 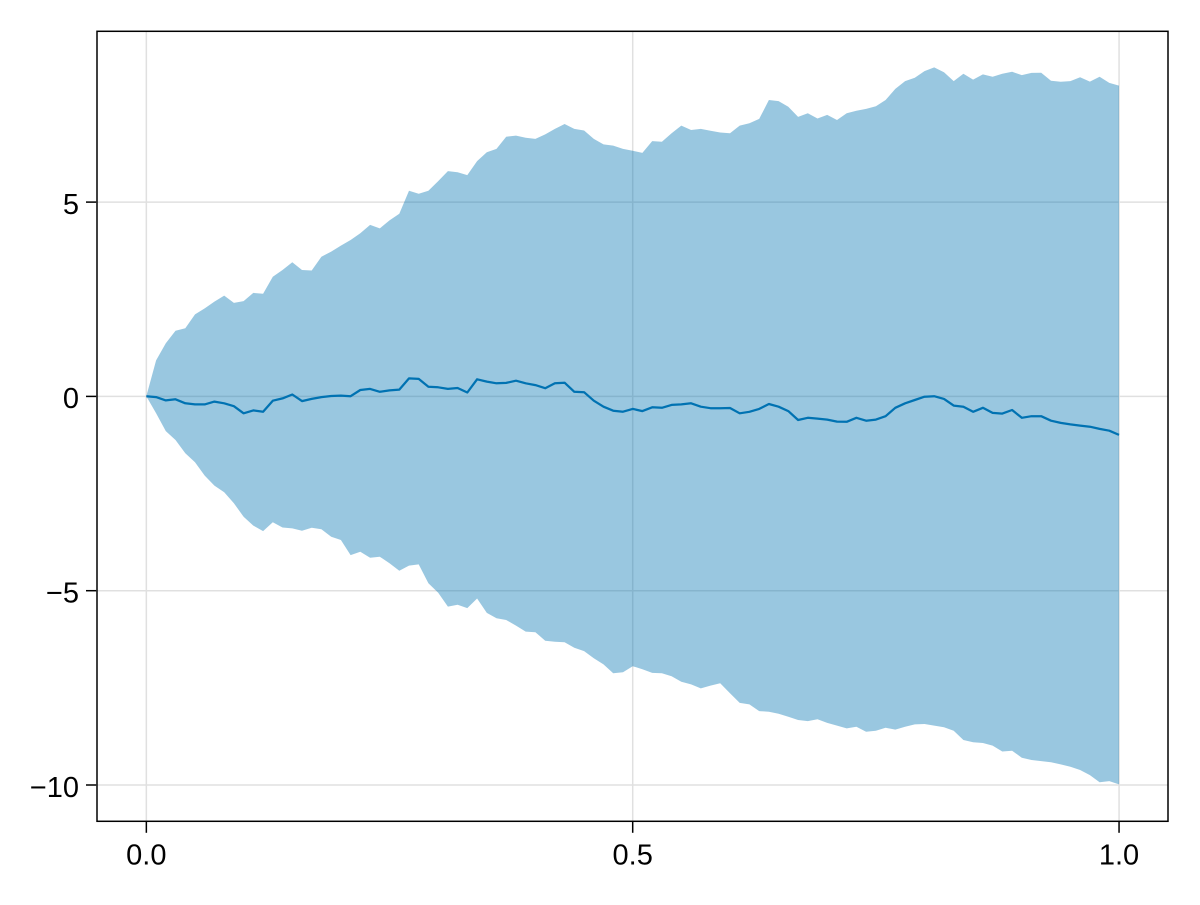 I want to click on svg-text: 1.0, so click(x=1119, y=856).